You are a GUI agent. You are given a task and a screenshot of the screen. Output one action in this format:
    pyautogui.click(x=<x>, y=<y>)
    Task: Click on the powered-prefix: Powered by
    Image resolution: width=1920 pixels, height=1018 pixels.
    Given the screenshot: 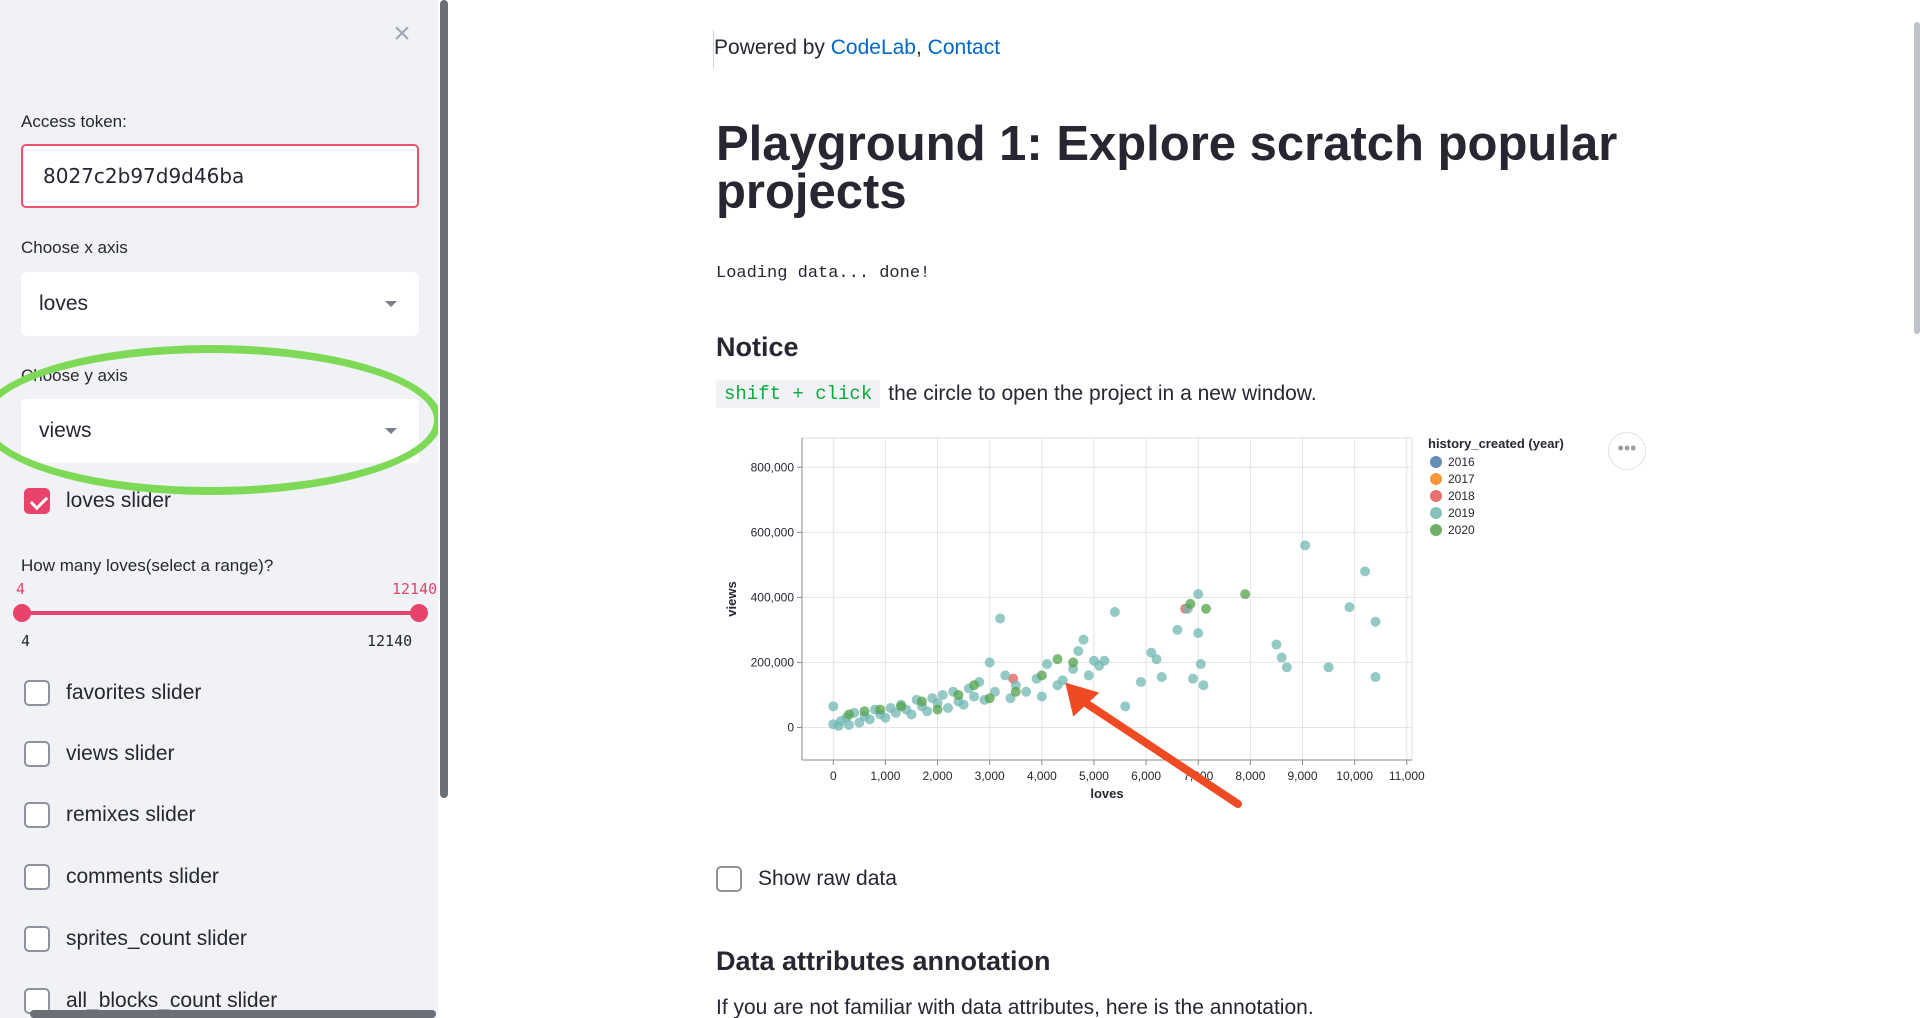 What is the action you would take?
    pyautogui.click(x=772, y=47)
    